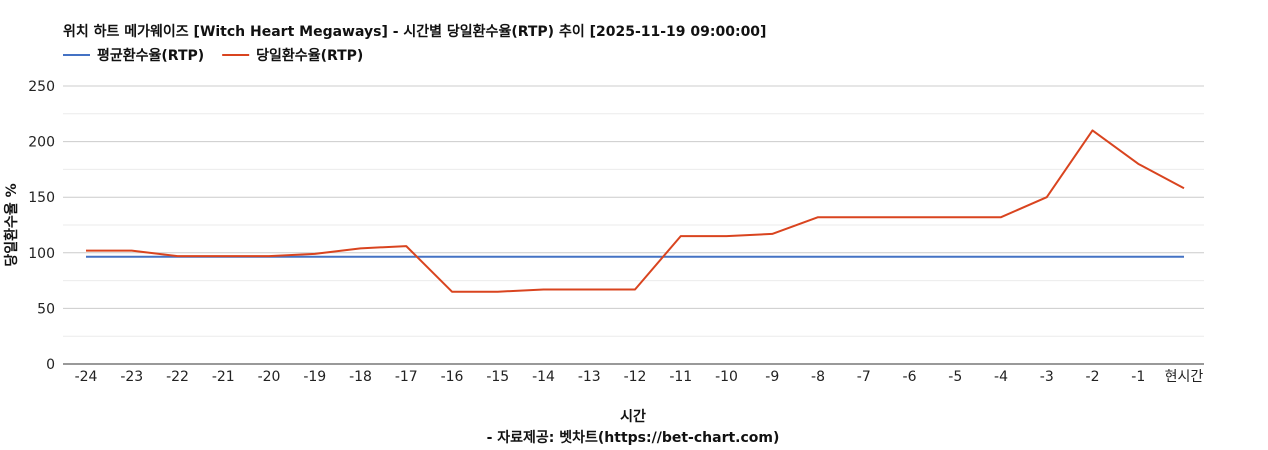  Describe the element at coordinates (11, 224) in the screenshot. I see `y-axis-title: 당일환수율 %` at that location.